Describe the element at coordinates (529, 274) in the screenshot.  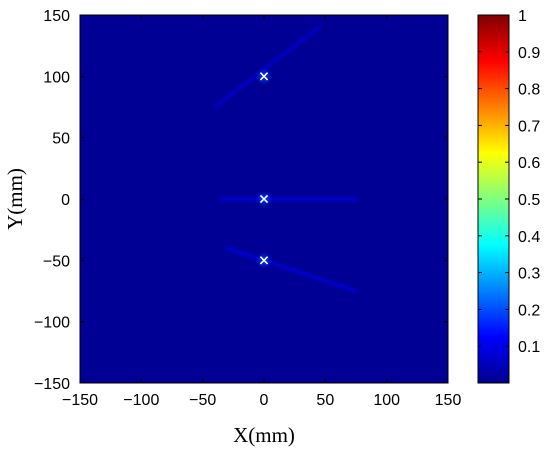
I see `colorbar-tick-label: 0.3` at that location.